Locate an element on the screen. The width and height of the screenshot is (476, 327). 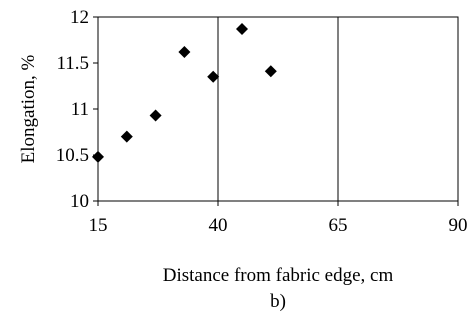
y-tick-label: 11.5 is located at coordinates (72, 63).